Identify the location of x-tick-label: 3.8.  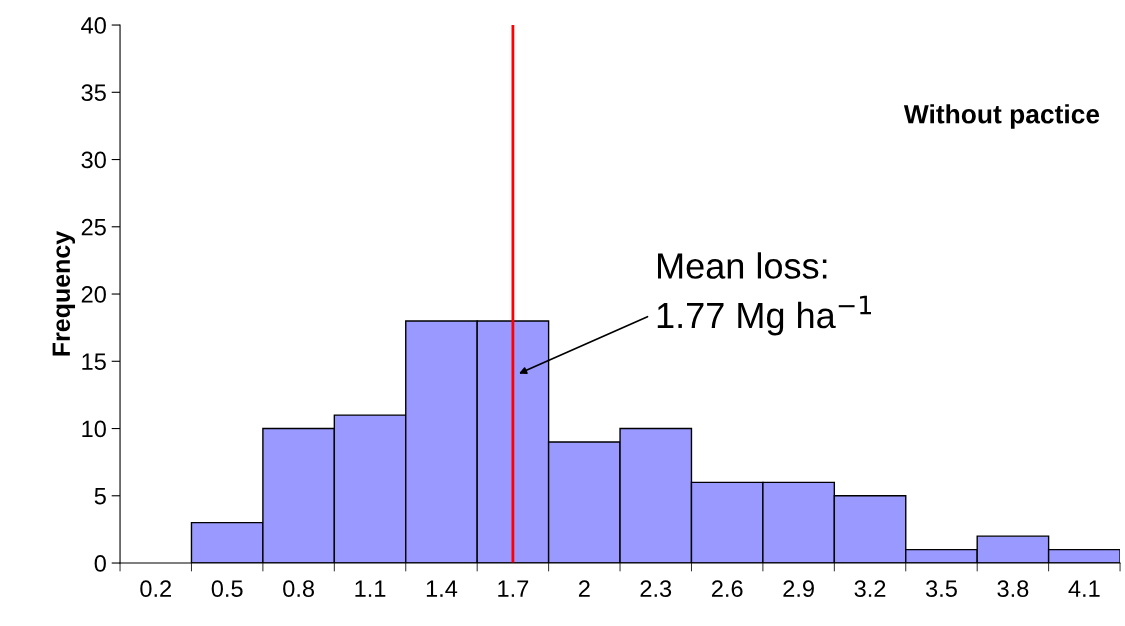
(1013, 589).